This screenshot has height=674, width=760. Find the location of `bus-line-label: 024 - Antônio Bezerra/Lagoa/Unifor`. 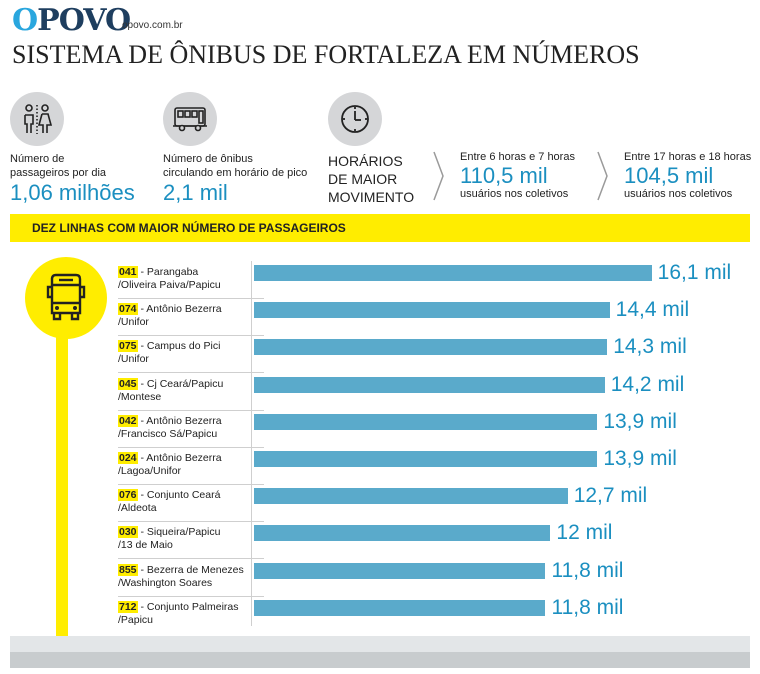

bus-line-label: 024 - Antônio Bezerra/Lagoa/Unifor is located at coordinates (170, 465).